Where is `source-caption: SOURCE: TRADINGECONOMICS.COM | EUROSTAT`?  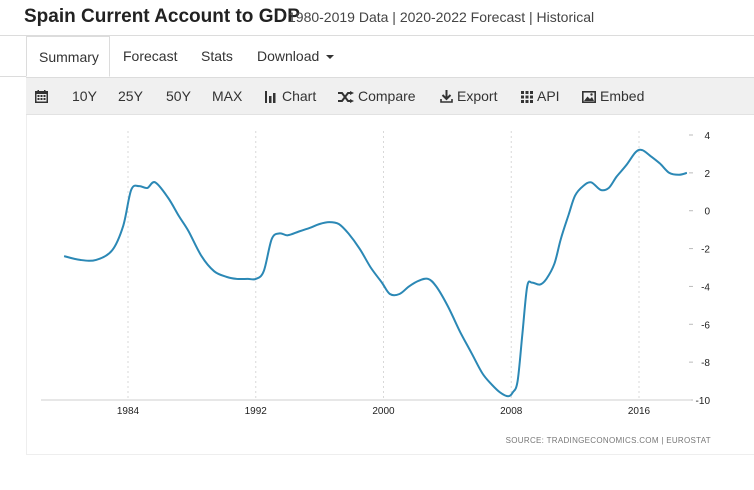 source-caption: SOURCE: TRADINGECONOMICS.COM | EUROSTAT is located at coordinates (608, 440).